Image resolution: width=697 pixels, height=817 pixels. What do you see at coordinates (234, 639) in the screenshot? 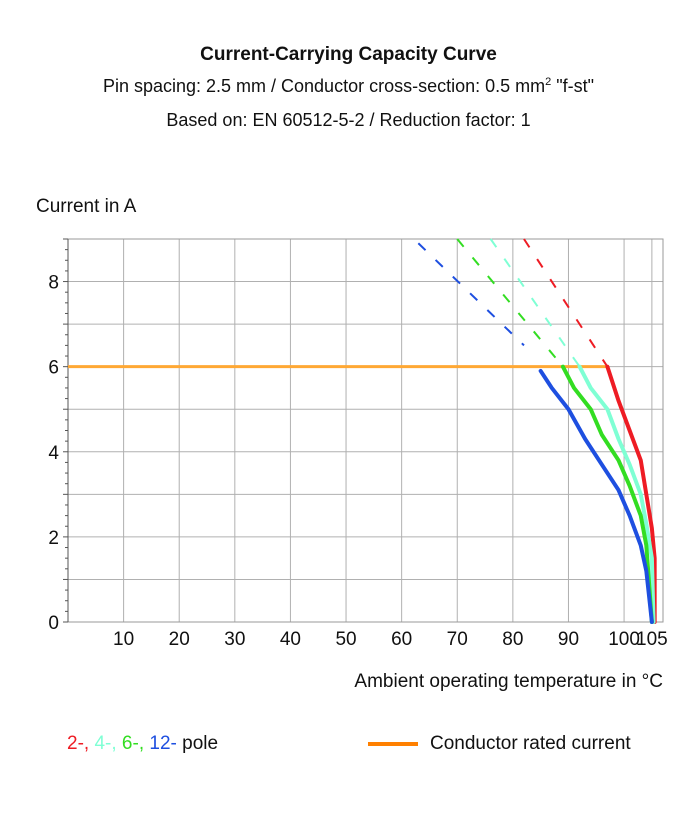
I see `x-tick-label: 30` at bounding box center [234, 639].